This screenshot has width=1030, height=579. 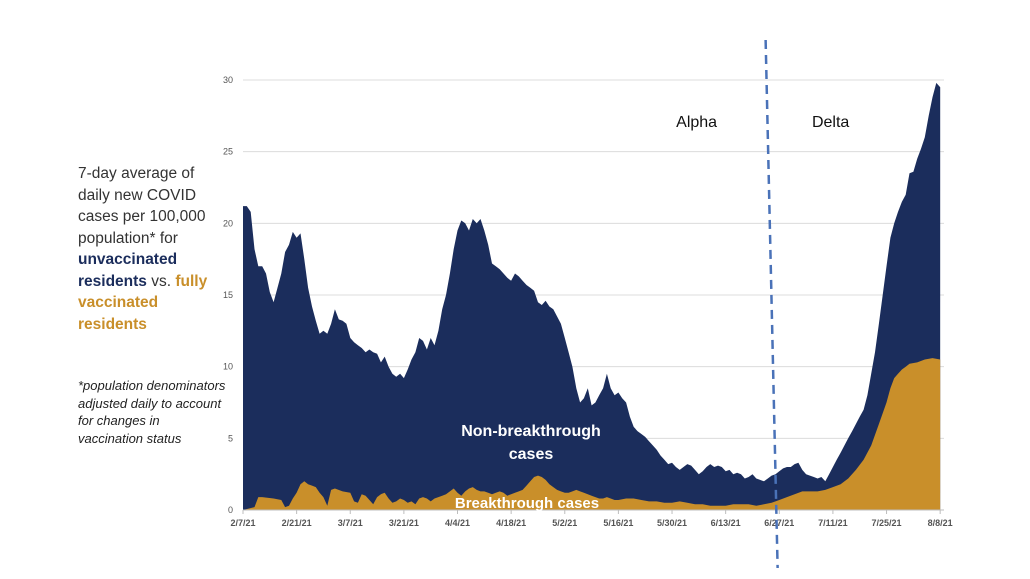 What do you see at coordinates (242, 523) in the screenshot?
I see `x-tick-label: 2/7/21` at bounding box center [242, 523].